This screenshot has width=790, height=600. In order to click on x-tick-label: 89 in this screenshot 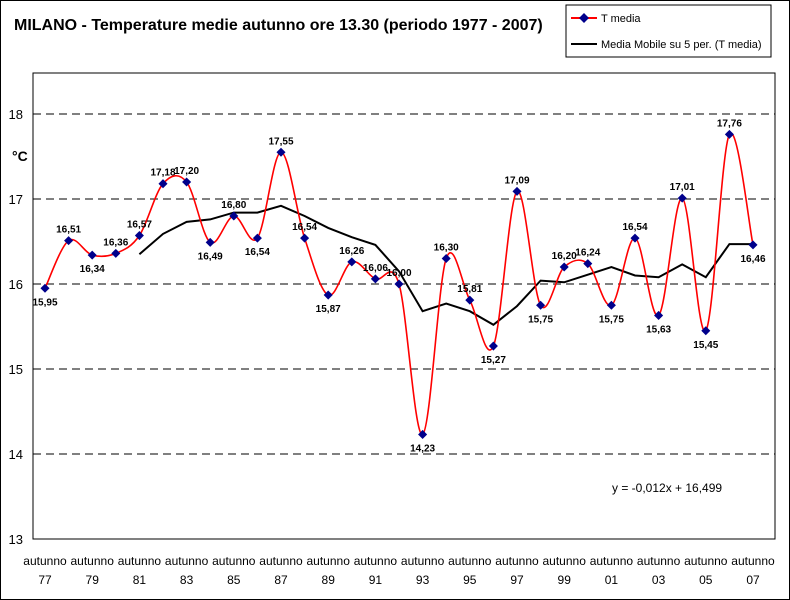, I will do `click(329, 580)`.